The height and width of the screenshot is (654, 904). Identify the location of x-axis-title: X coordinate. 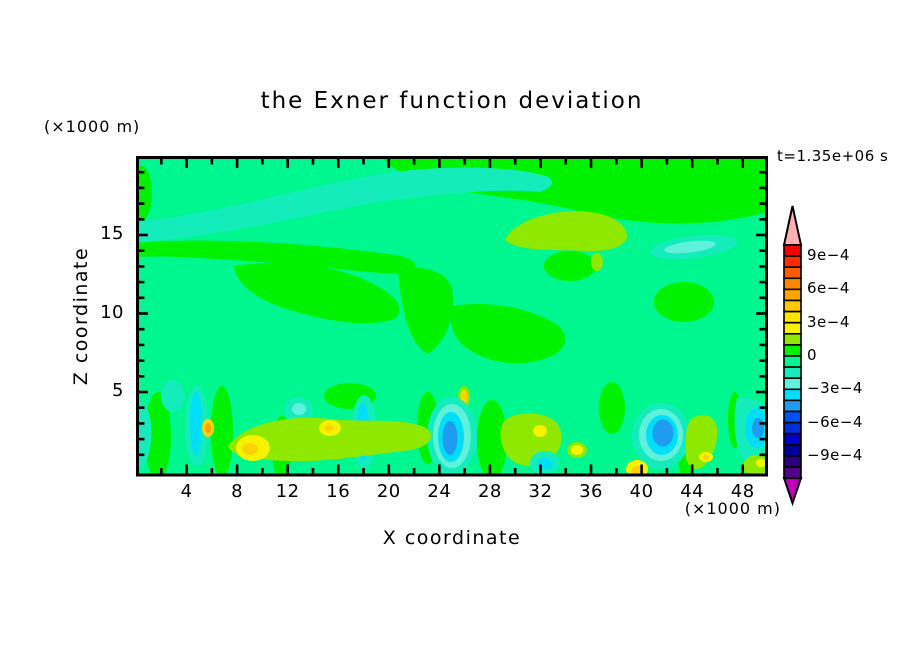
(452, 538).